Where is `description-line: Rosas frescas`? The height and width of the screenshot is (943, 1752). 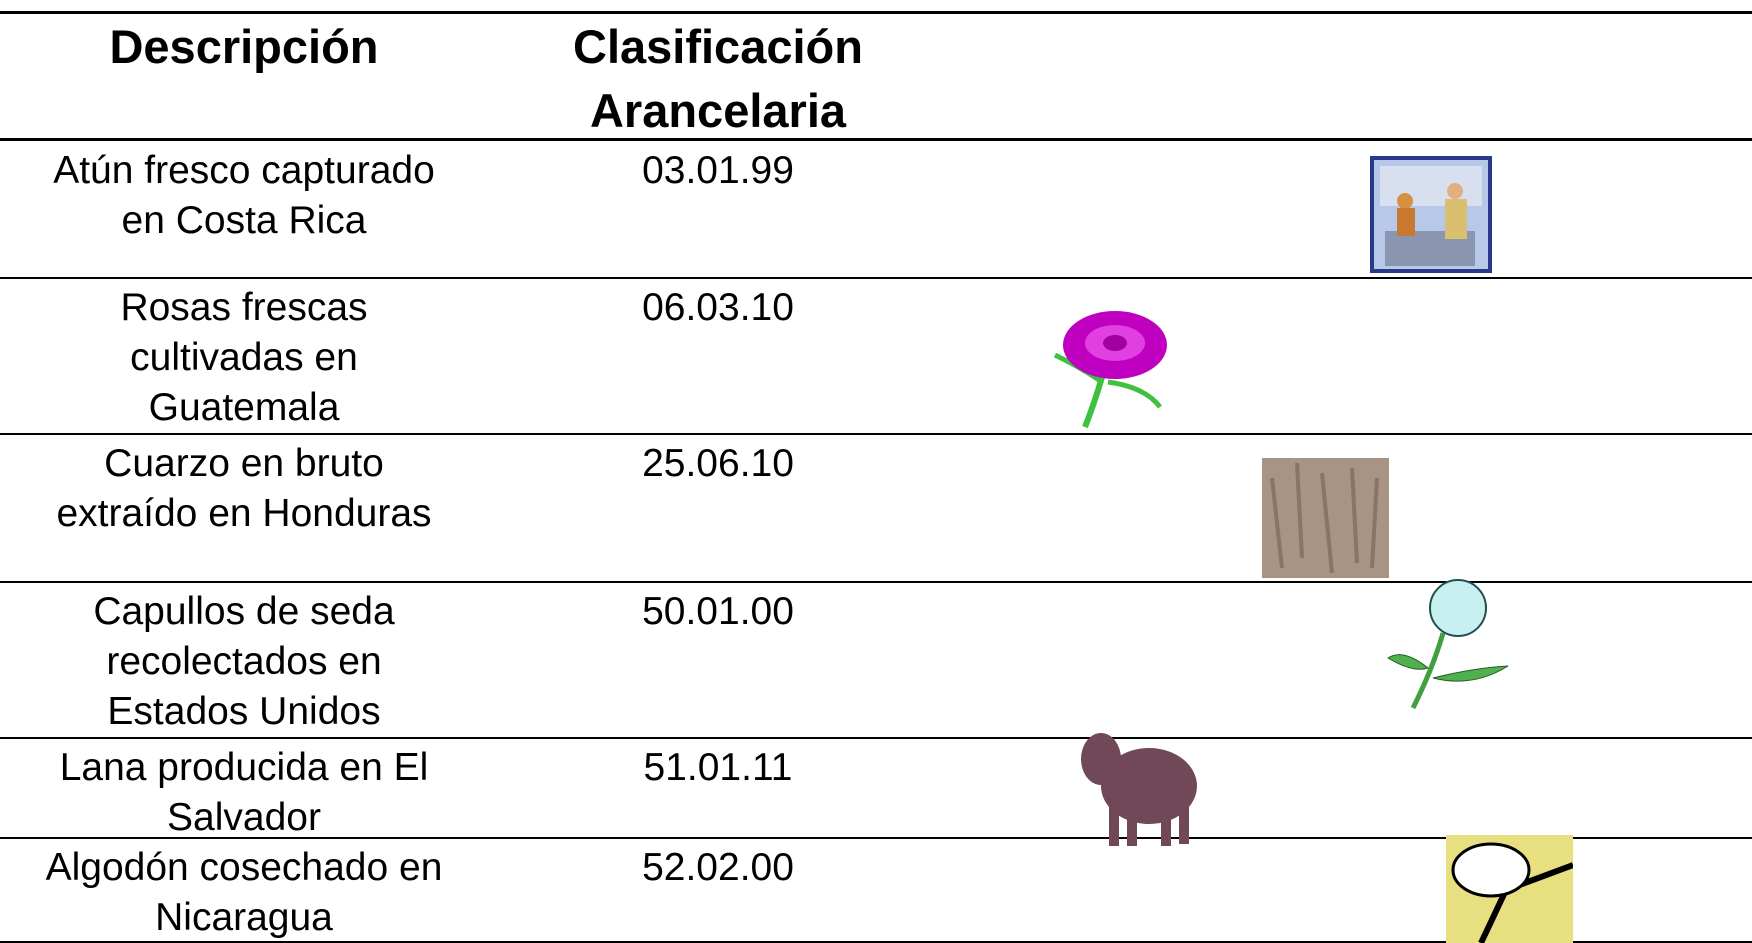 description-line: Rosas frescas is located at coordinates (244, 307).